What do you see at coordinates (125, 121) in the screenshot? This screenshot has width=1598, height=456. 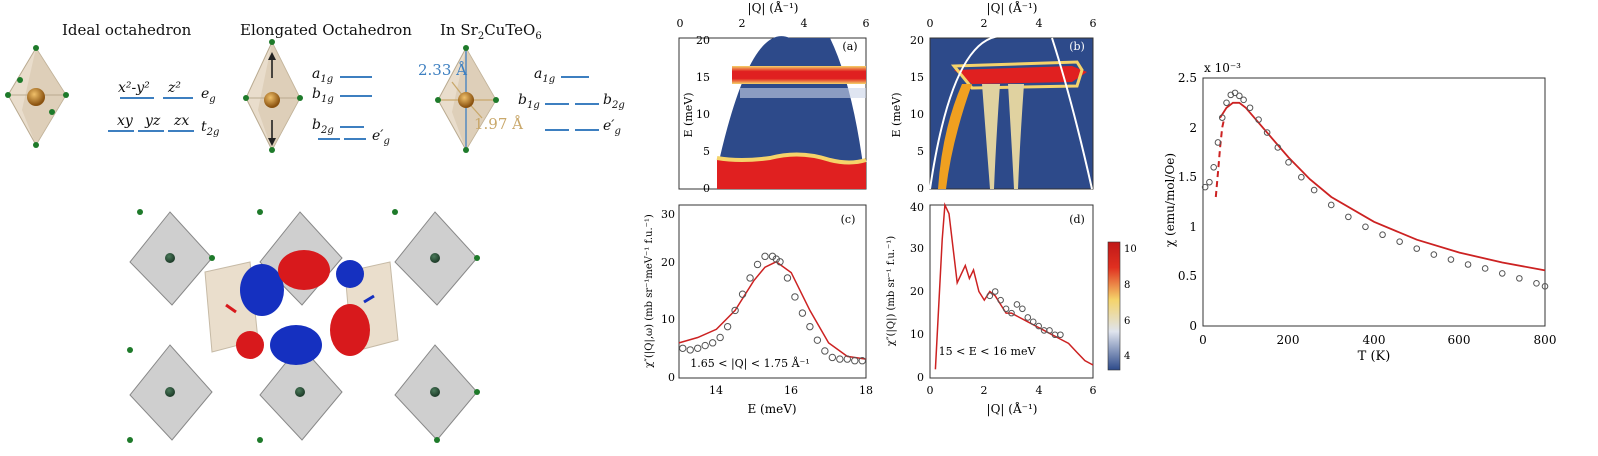 I see `orbital-xy: xy` at bounding box center [125, 121].